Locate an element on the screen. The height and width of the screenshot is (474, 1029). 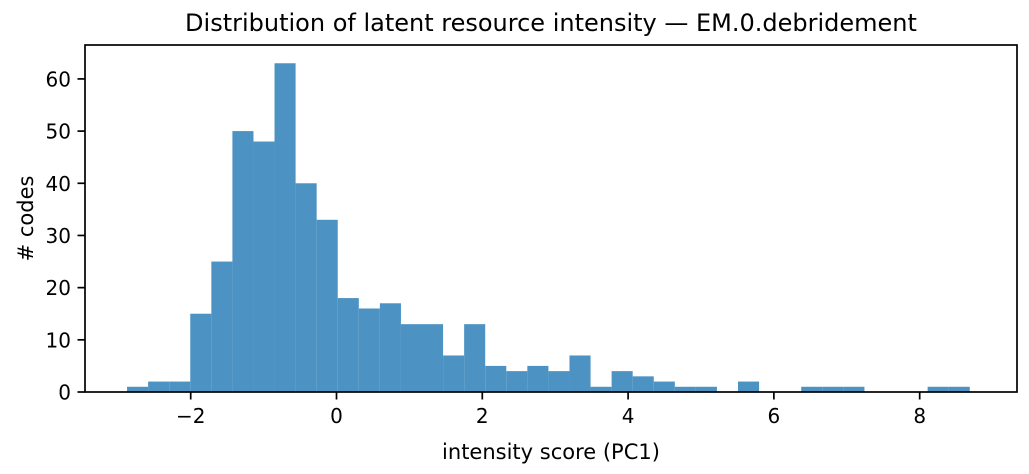
y-tick-label: 50 is located at coordinates (58, 132).